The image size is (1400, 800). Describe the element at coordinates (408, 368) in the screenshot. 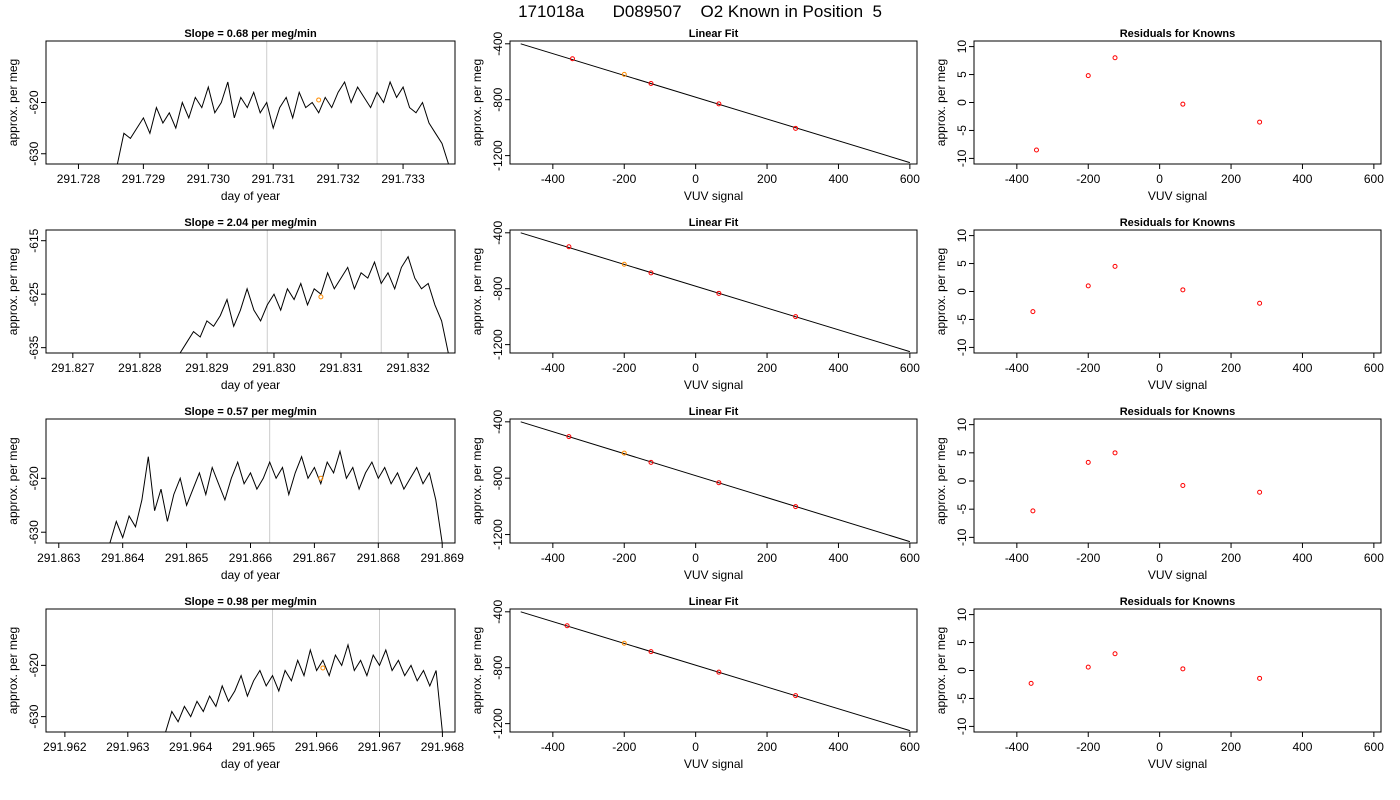

I see `x-tick-label: 291.832` at that location.